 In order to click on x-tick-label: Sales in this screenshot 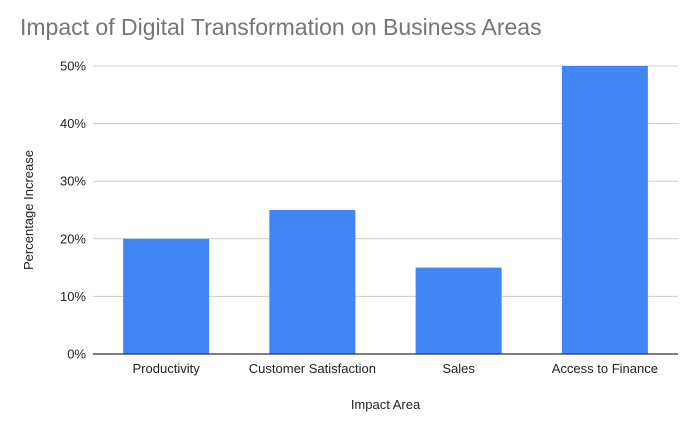, I will do `click(458, 368)`.